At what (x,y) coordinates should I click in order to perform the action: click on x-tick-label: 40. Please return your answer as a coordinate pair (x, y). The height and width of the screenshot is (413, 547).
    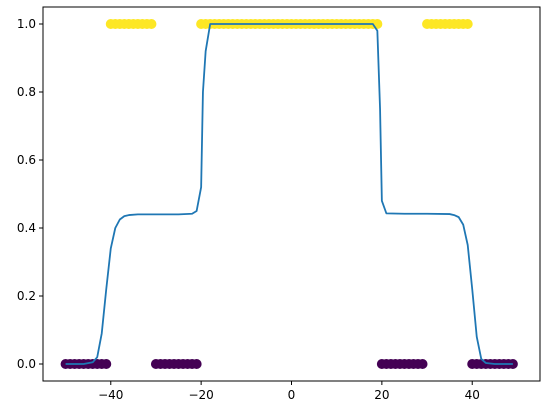
    Looking at the image, I should click on (472, 395).